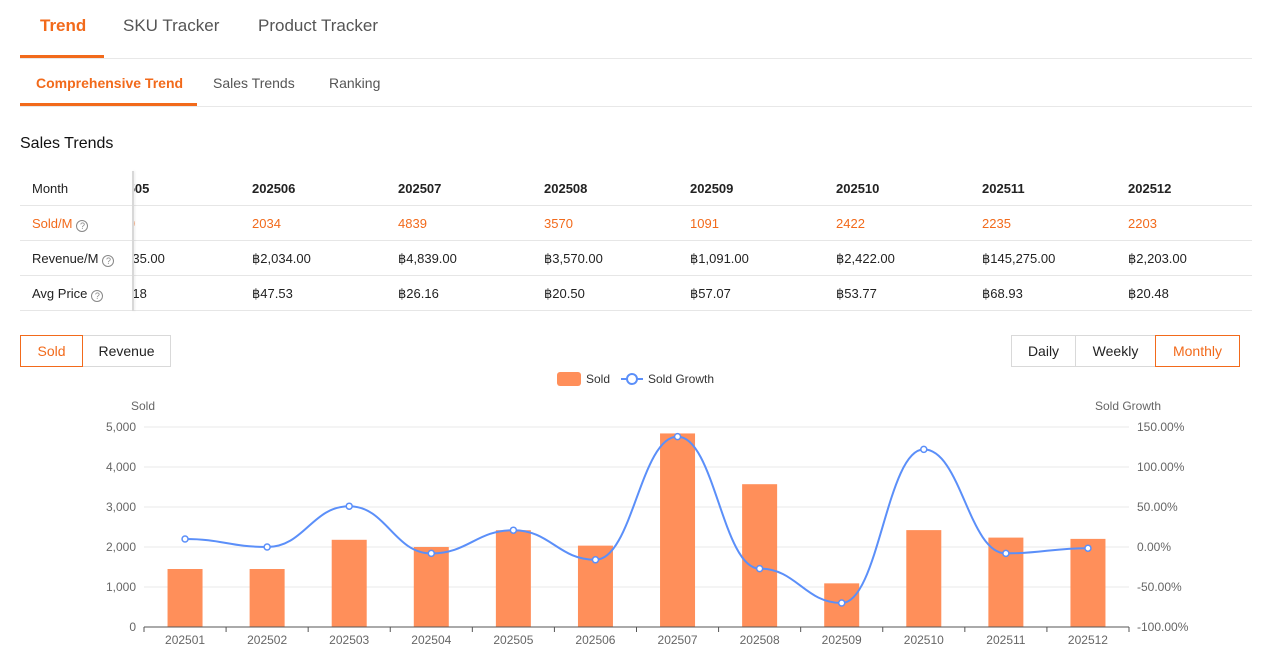  Describe the element at coordinates (427, 258) in the screenshot. I see `table-cell-revenue: ฿4,839.00` at that location.